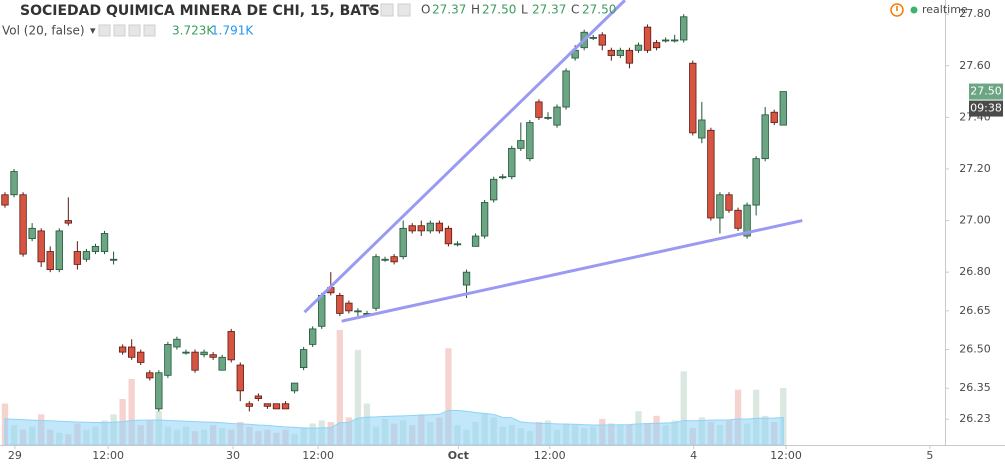 The width and height of the screenshot is (1005, 466). Describe the element at coordinates (975, 220) in the screenshot. I see `y-tick-label: 27.00` at that location.